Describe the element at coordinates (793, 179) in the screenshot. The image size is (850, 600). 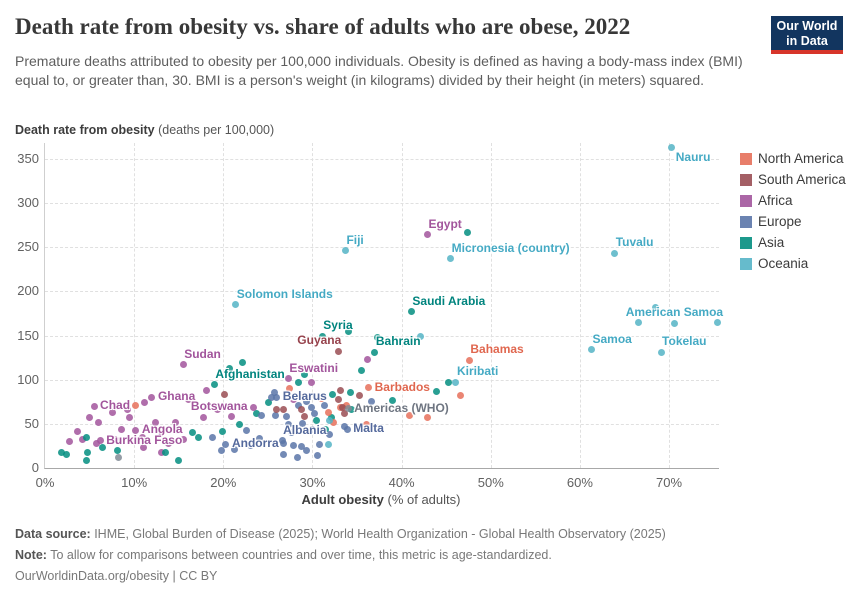
I see `legend-item-south-america: South America` at that location.